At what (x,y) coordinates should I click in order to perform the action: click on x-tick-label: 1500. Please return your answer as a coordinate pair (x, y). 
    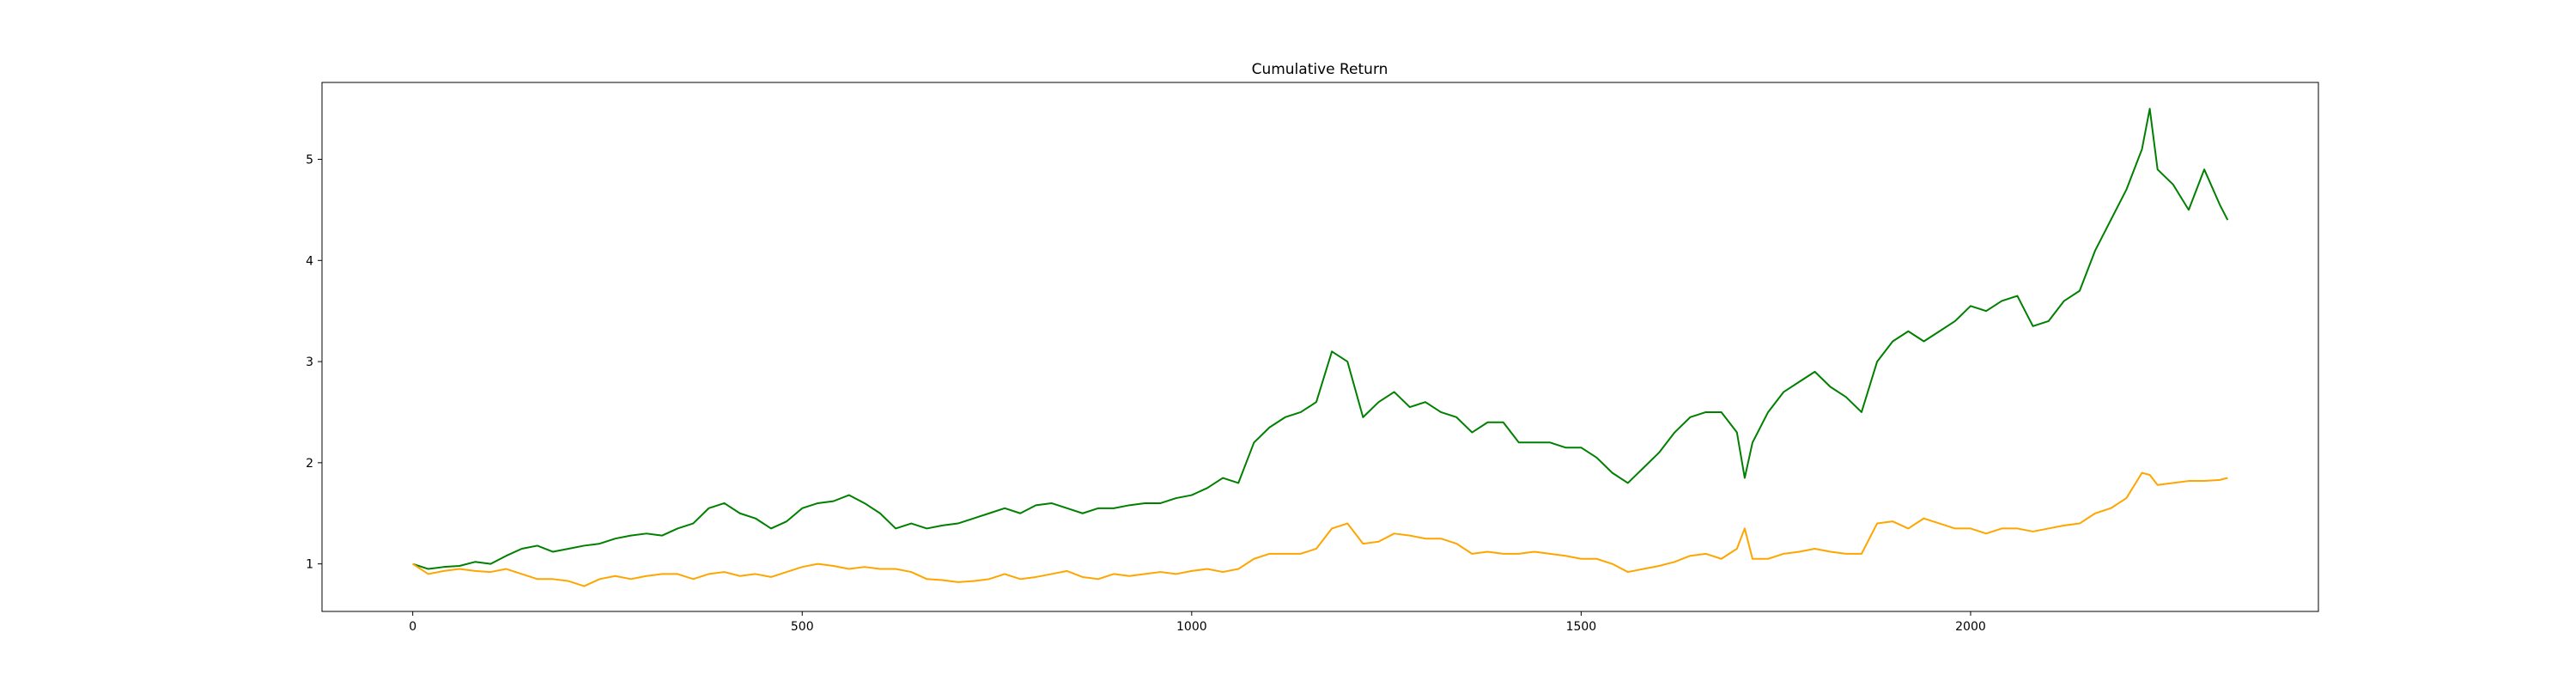
    Looking at the image, I should click on (1581, 627).